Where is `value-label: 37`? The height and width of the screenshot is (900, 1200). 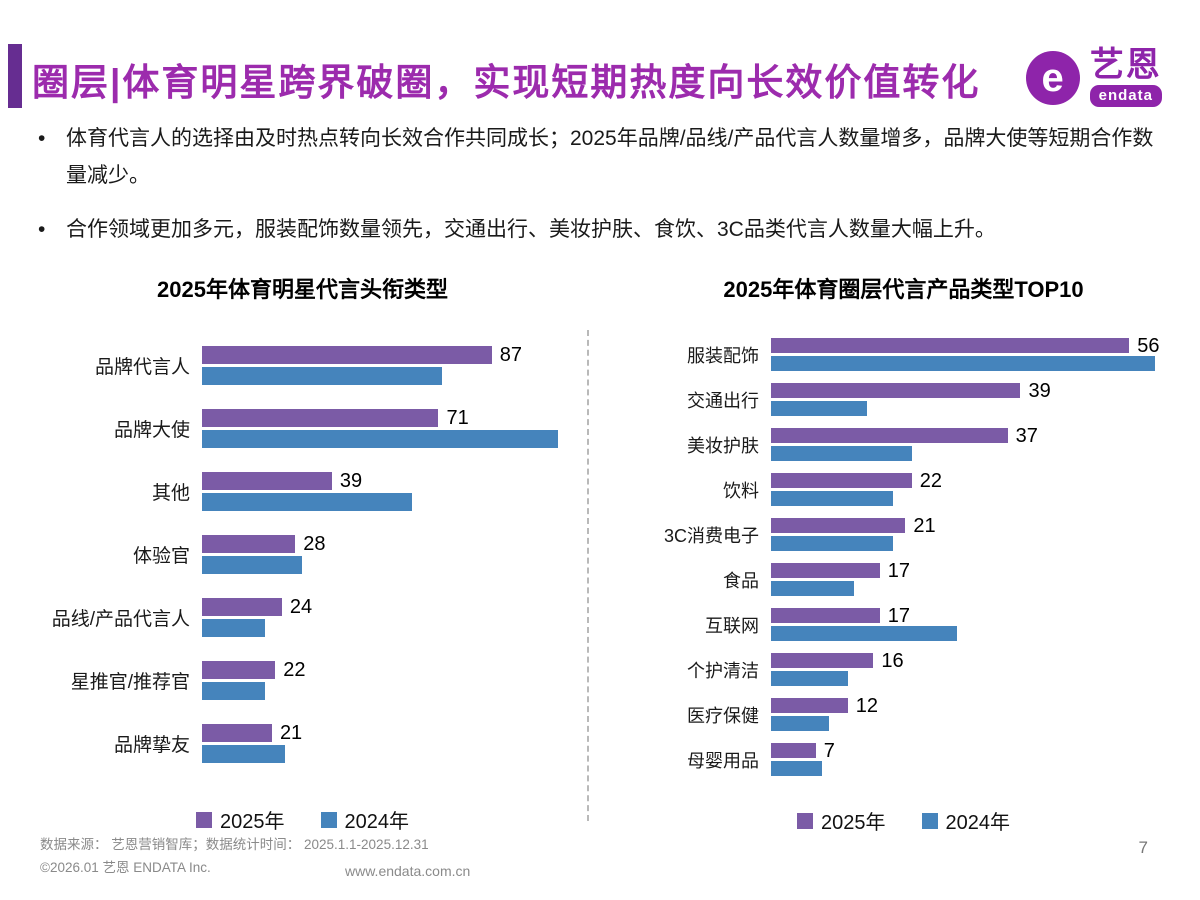 value-label: 37 is located at coordinates (1026, 435).